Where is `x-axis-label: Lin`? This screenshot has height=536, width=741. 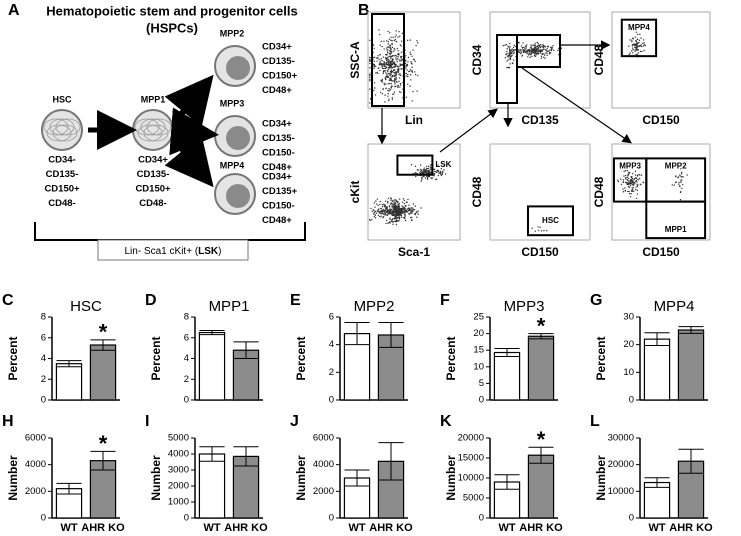 x-axis-label: Lin is located at coordinates (414, 120).